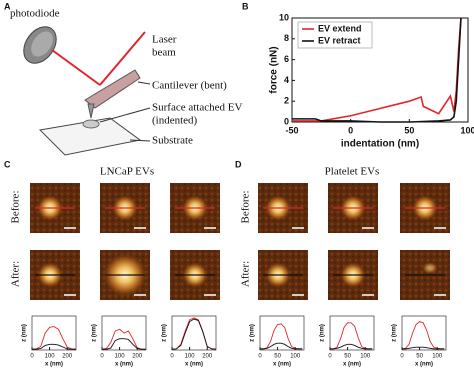 The width and height of the screenshot is (474, 375). What do you see at coordinates (112, 89) in the screenshot?
I see `cantilever` at bounding box center [112, 89].